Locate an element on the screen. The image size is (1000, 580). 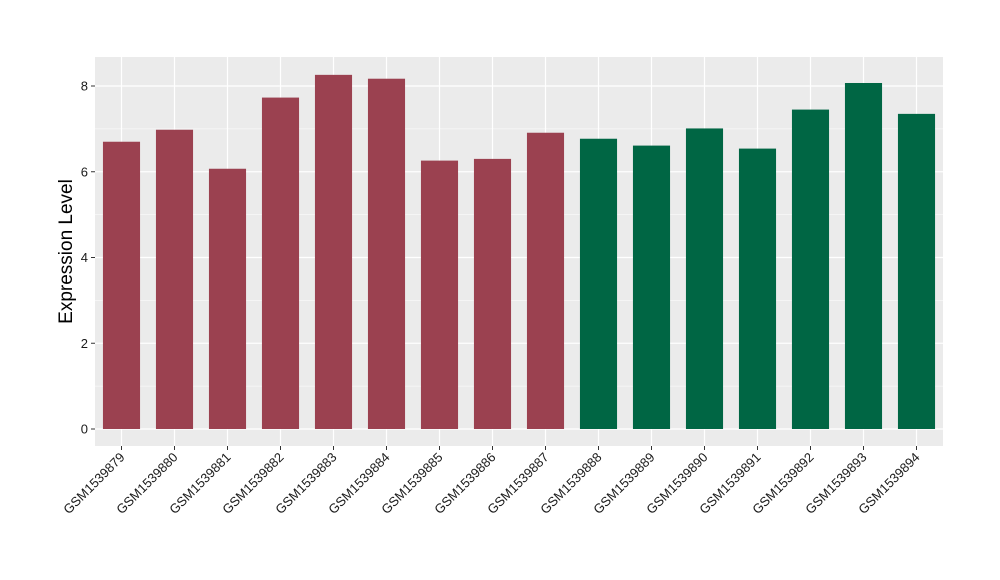
bar-GSM1539894 is located at coordinates (916, 271).